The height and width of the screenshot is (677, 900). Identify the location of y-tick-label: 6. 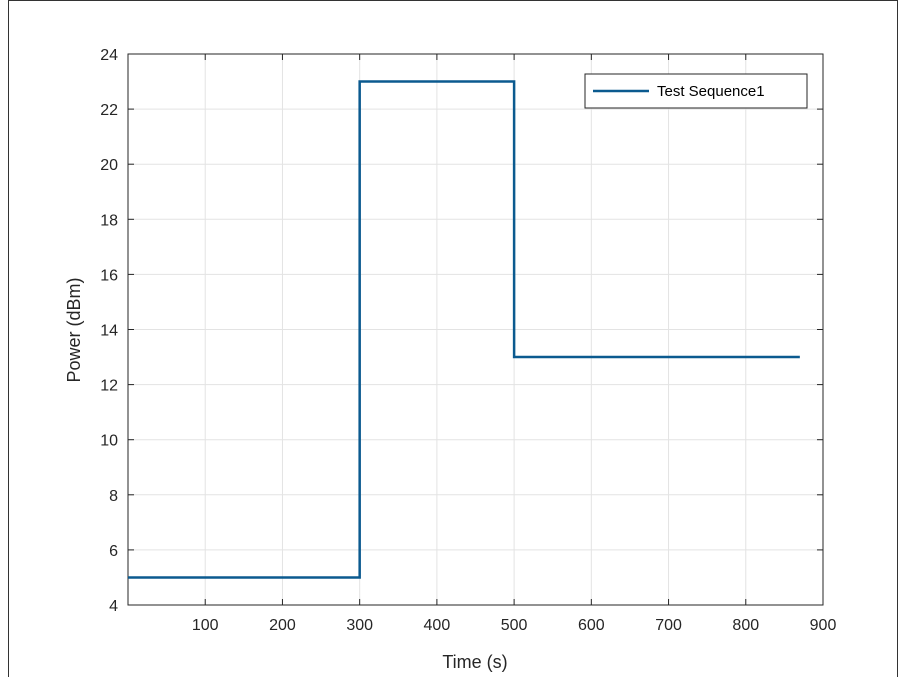
(113, 551).